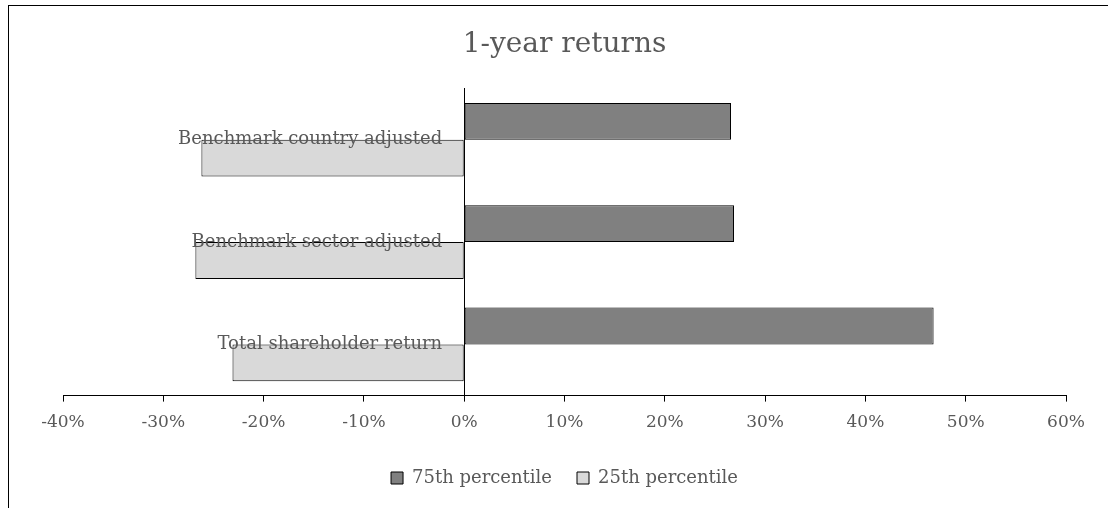 This screenshot has width=1108, height=508. I want to click on x-tick-label: 20%, so click(664, 421).